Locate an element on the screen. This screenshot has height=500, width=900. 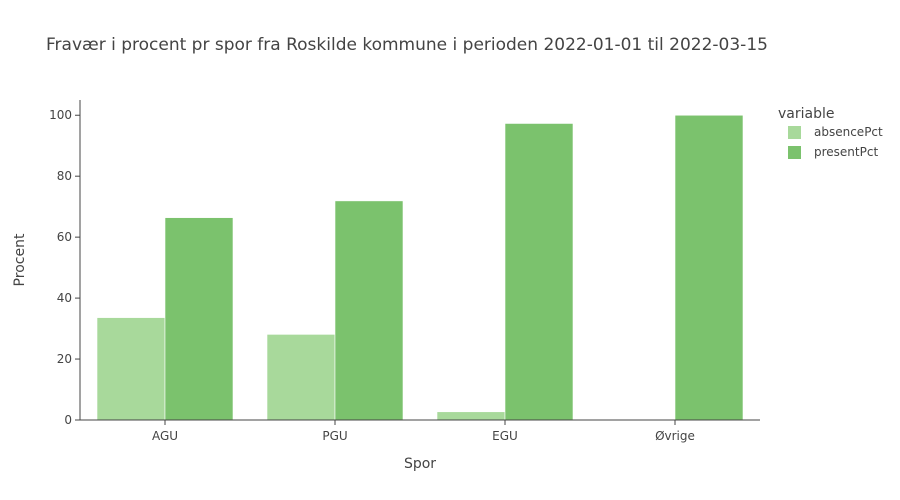
legend: variable absencePct presentPct is located at coordinates (830, 132).